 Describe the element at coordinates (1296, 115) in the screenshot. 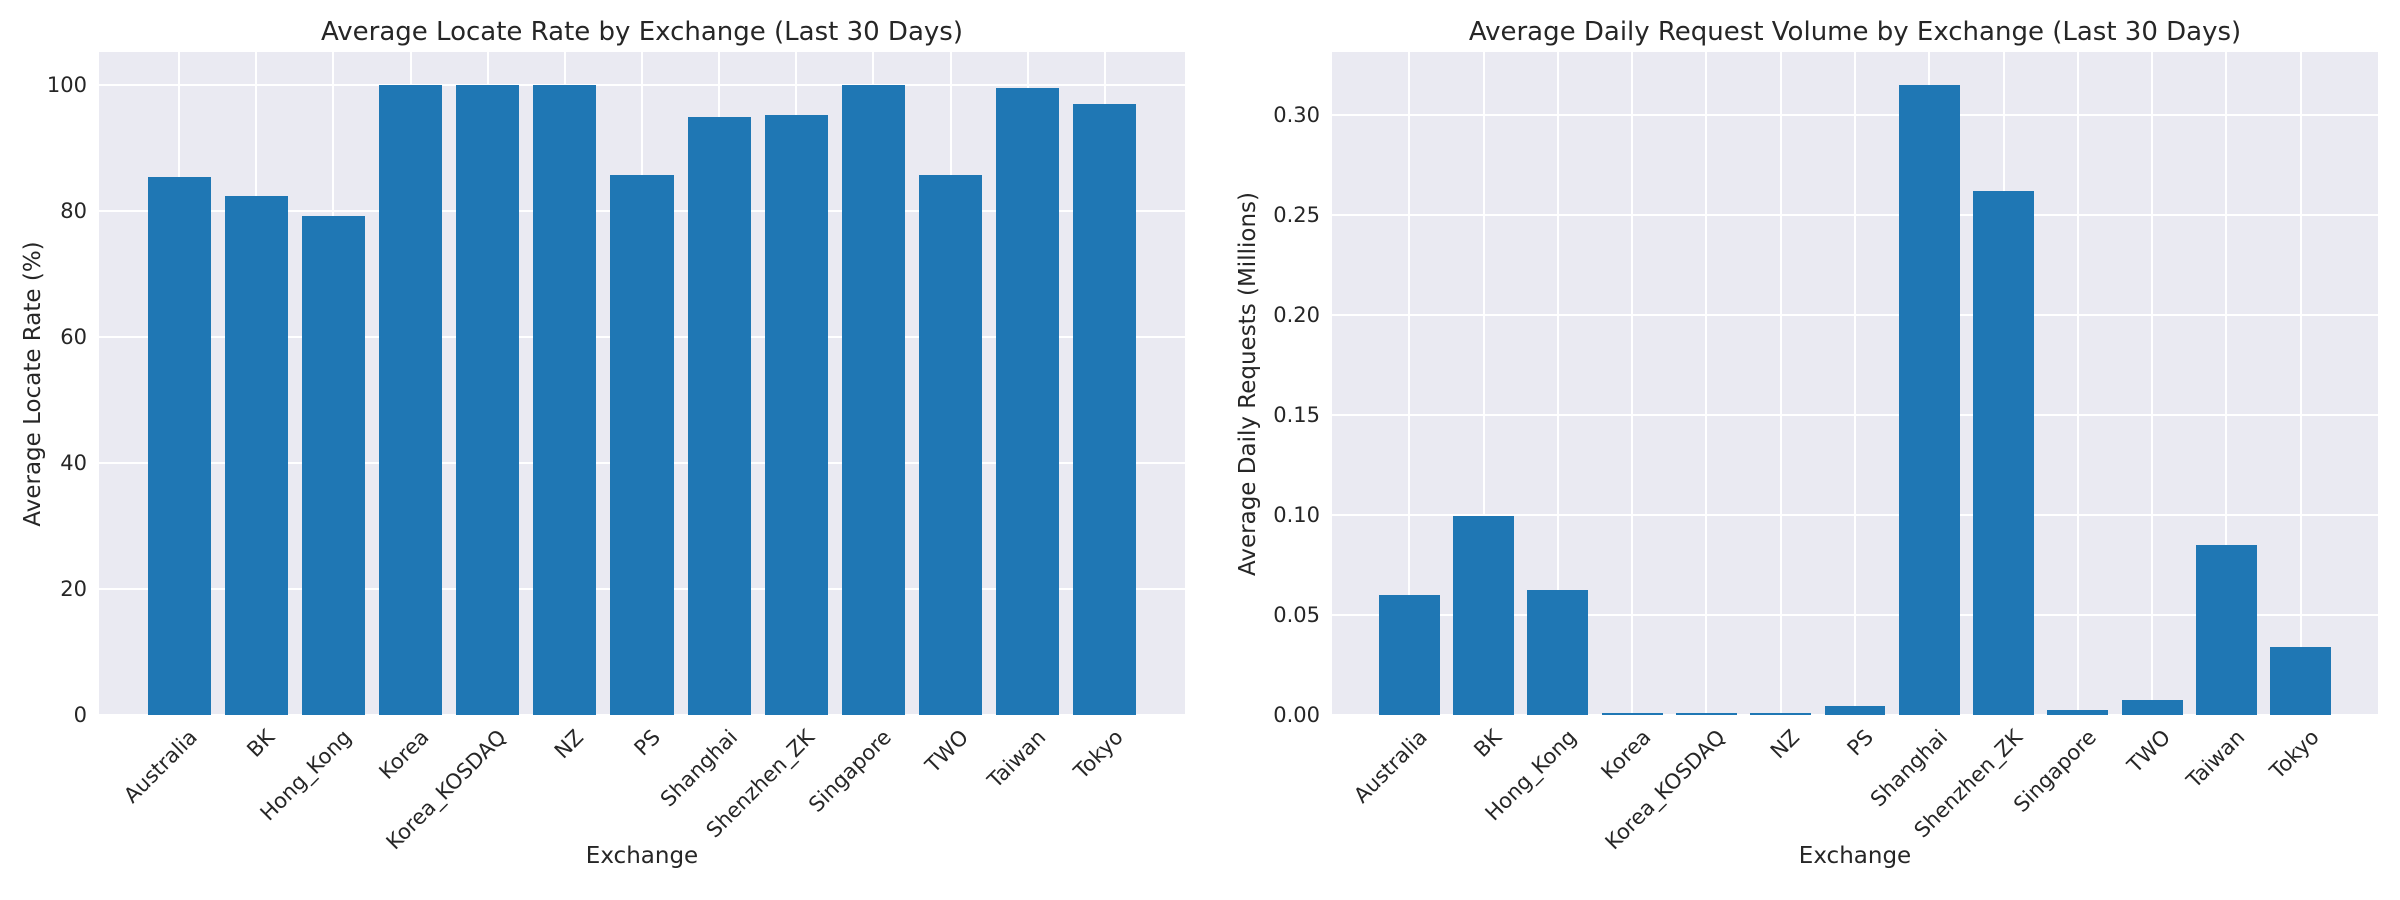

I see `y-tick-label: 0.30` at that location.